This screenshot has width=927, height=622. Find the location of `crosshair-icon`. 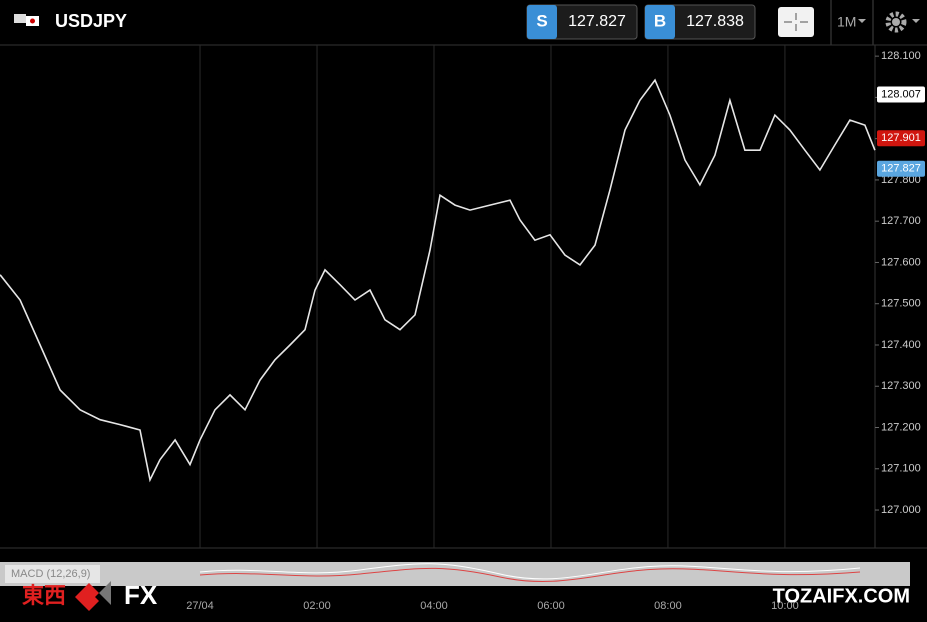

crosshair-icon is located at coordinates (796, 22).